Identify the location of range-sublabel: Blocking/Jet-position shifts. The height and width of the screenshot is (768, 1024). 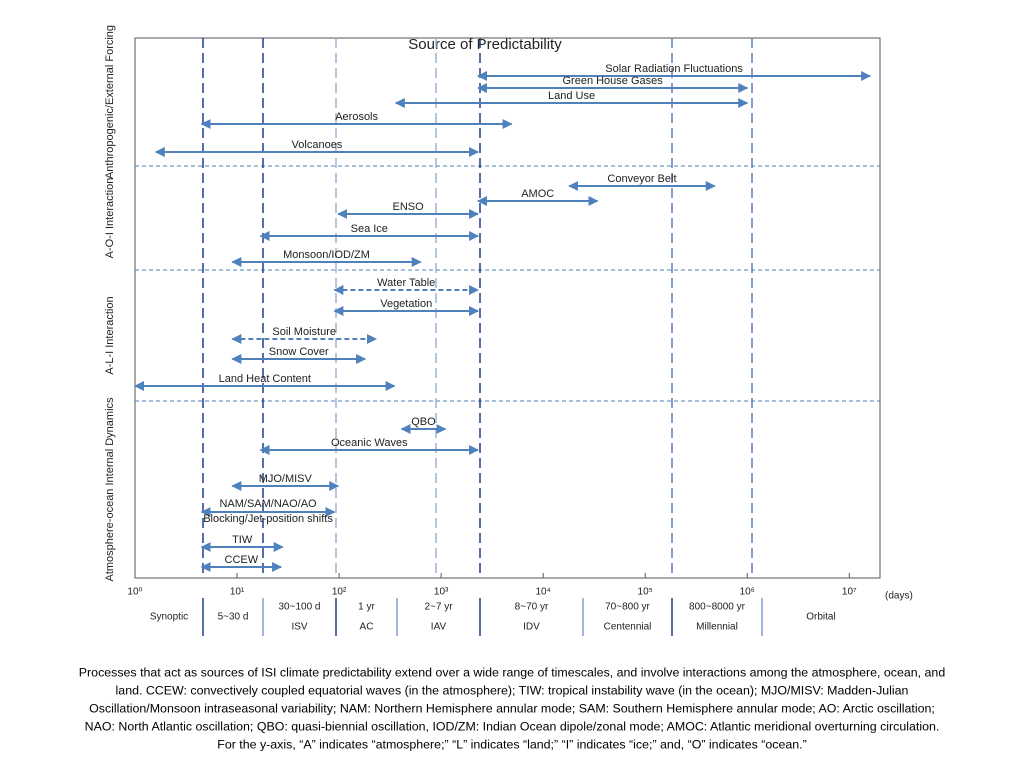
(268, 519).